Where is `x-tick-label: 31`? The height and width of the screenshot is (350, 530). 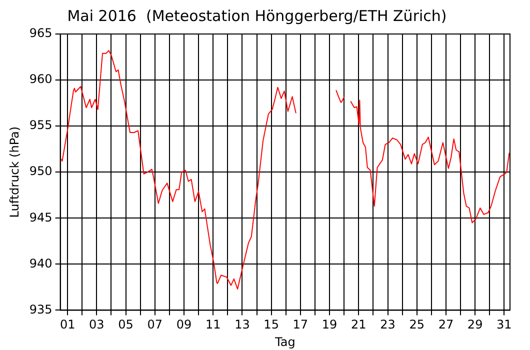 x-tick-label: 31 is located at coordinates (504, 325).